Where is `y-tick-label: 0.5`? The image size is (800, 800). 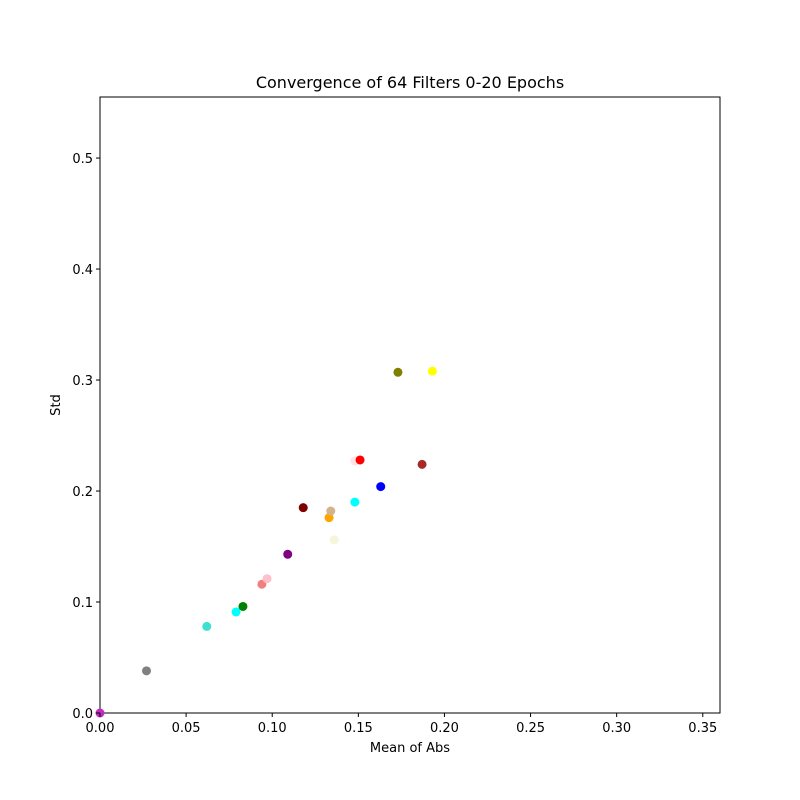 y-tick-label: 0.5 is located at coordinates (82, 159).